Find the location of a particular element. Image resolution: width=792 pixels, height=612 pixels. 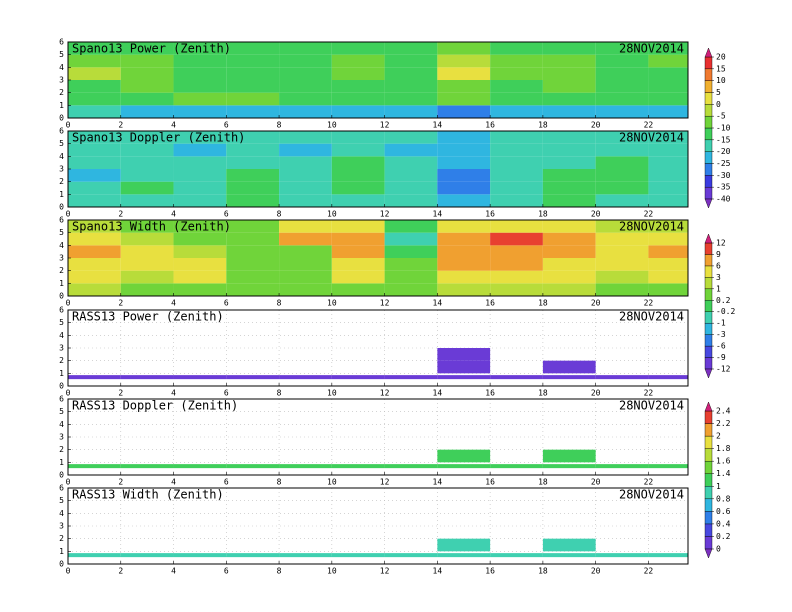

colorbar-tick-label: 3 is located at coordinates (718, 277).